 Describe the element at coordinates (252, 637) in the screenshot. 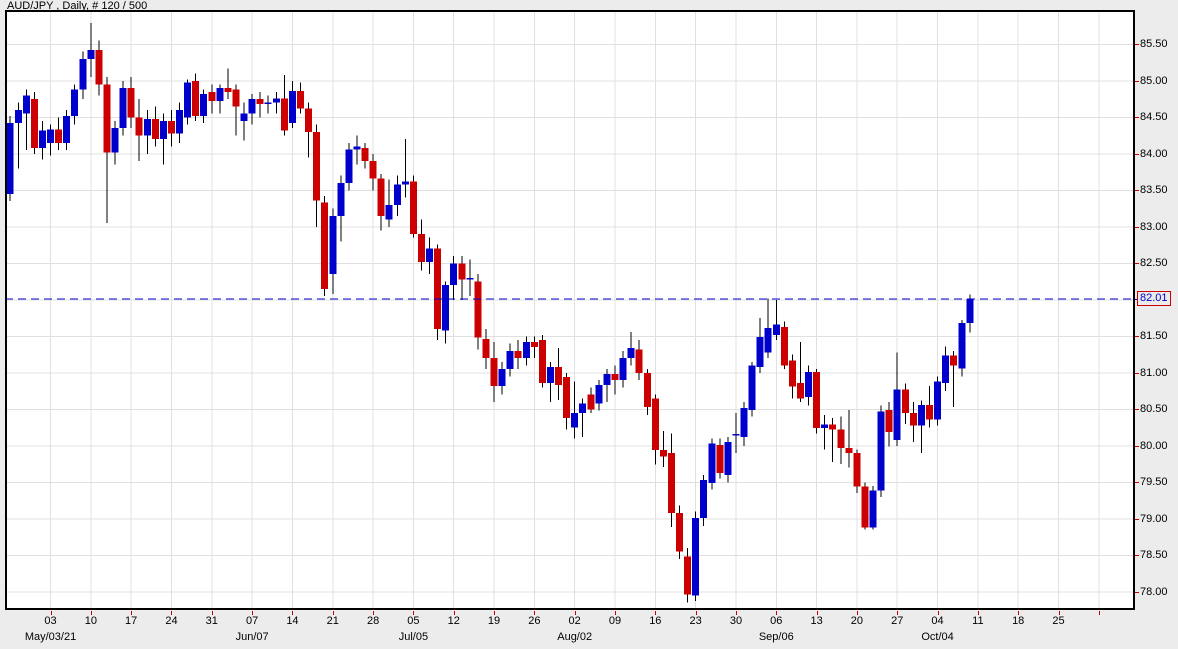

I see `x-axis-month-label: Jun/07` at that location.